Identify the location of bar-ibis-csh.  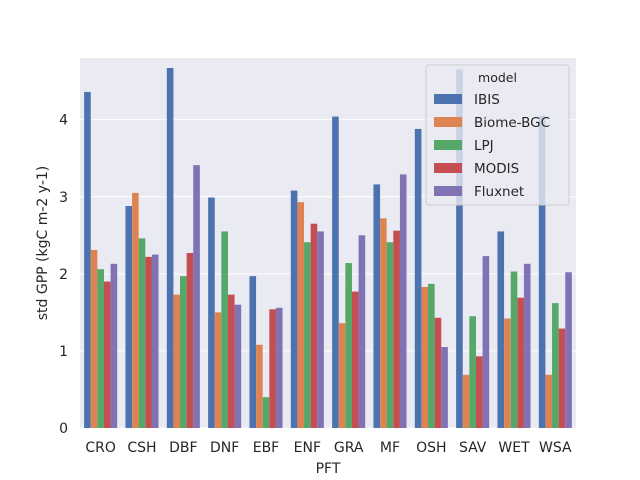
(129, 317).